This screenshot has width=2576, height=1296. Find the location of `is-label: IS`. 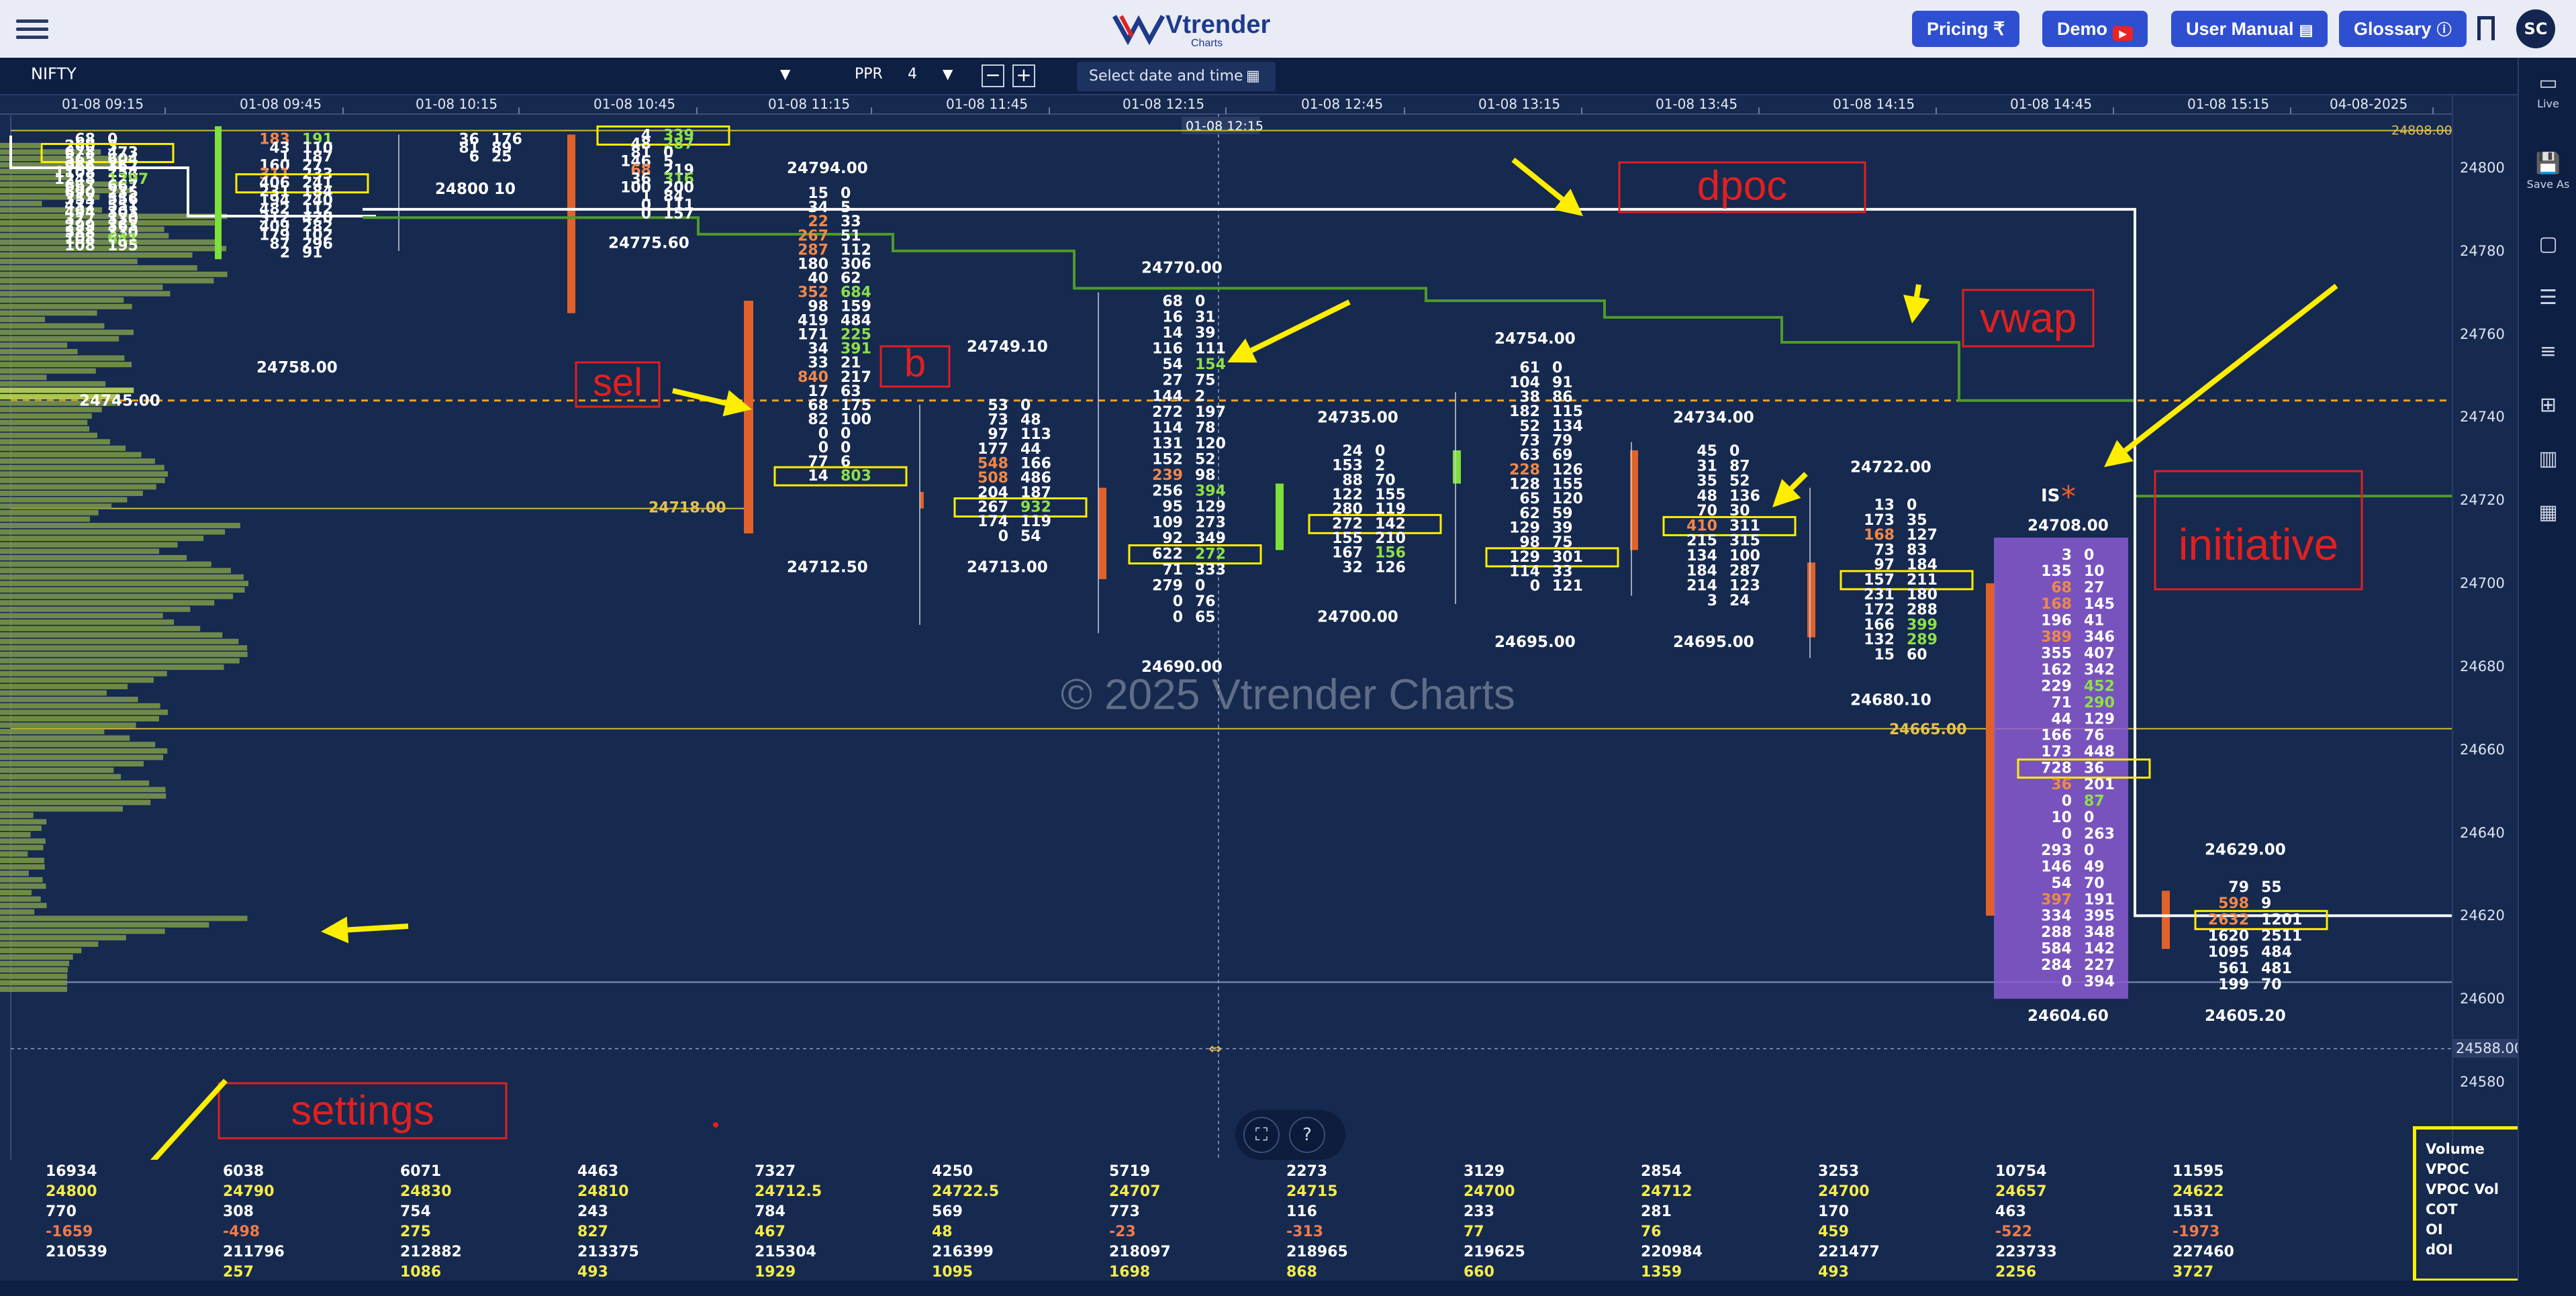

is-label: IS is located at coordinates (2050, 496).